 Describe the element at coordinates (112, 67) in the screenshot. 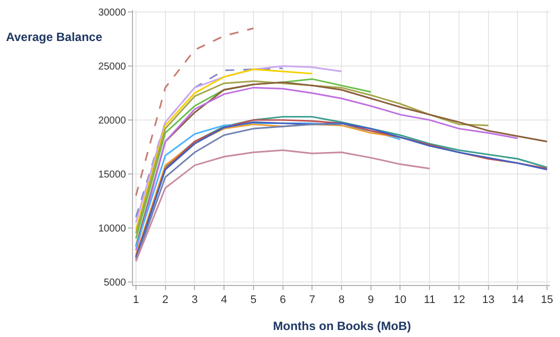

I see `y-tick-label: 25000` at that location.